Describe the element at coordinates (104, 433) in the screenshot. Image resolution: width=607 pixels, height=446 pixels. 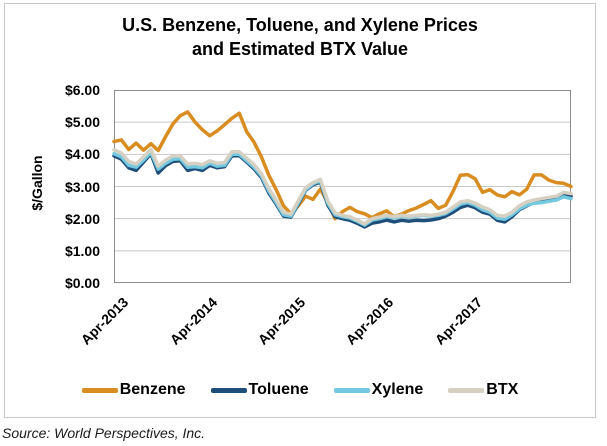
I see `source-note: Source: World Perspectives, Inc.` at that location.